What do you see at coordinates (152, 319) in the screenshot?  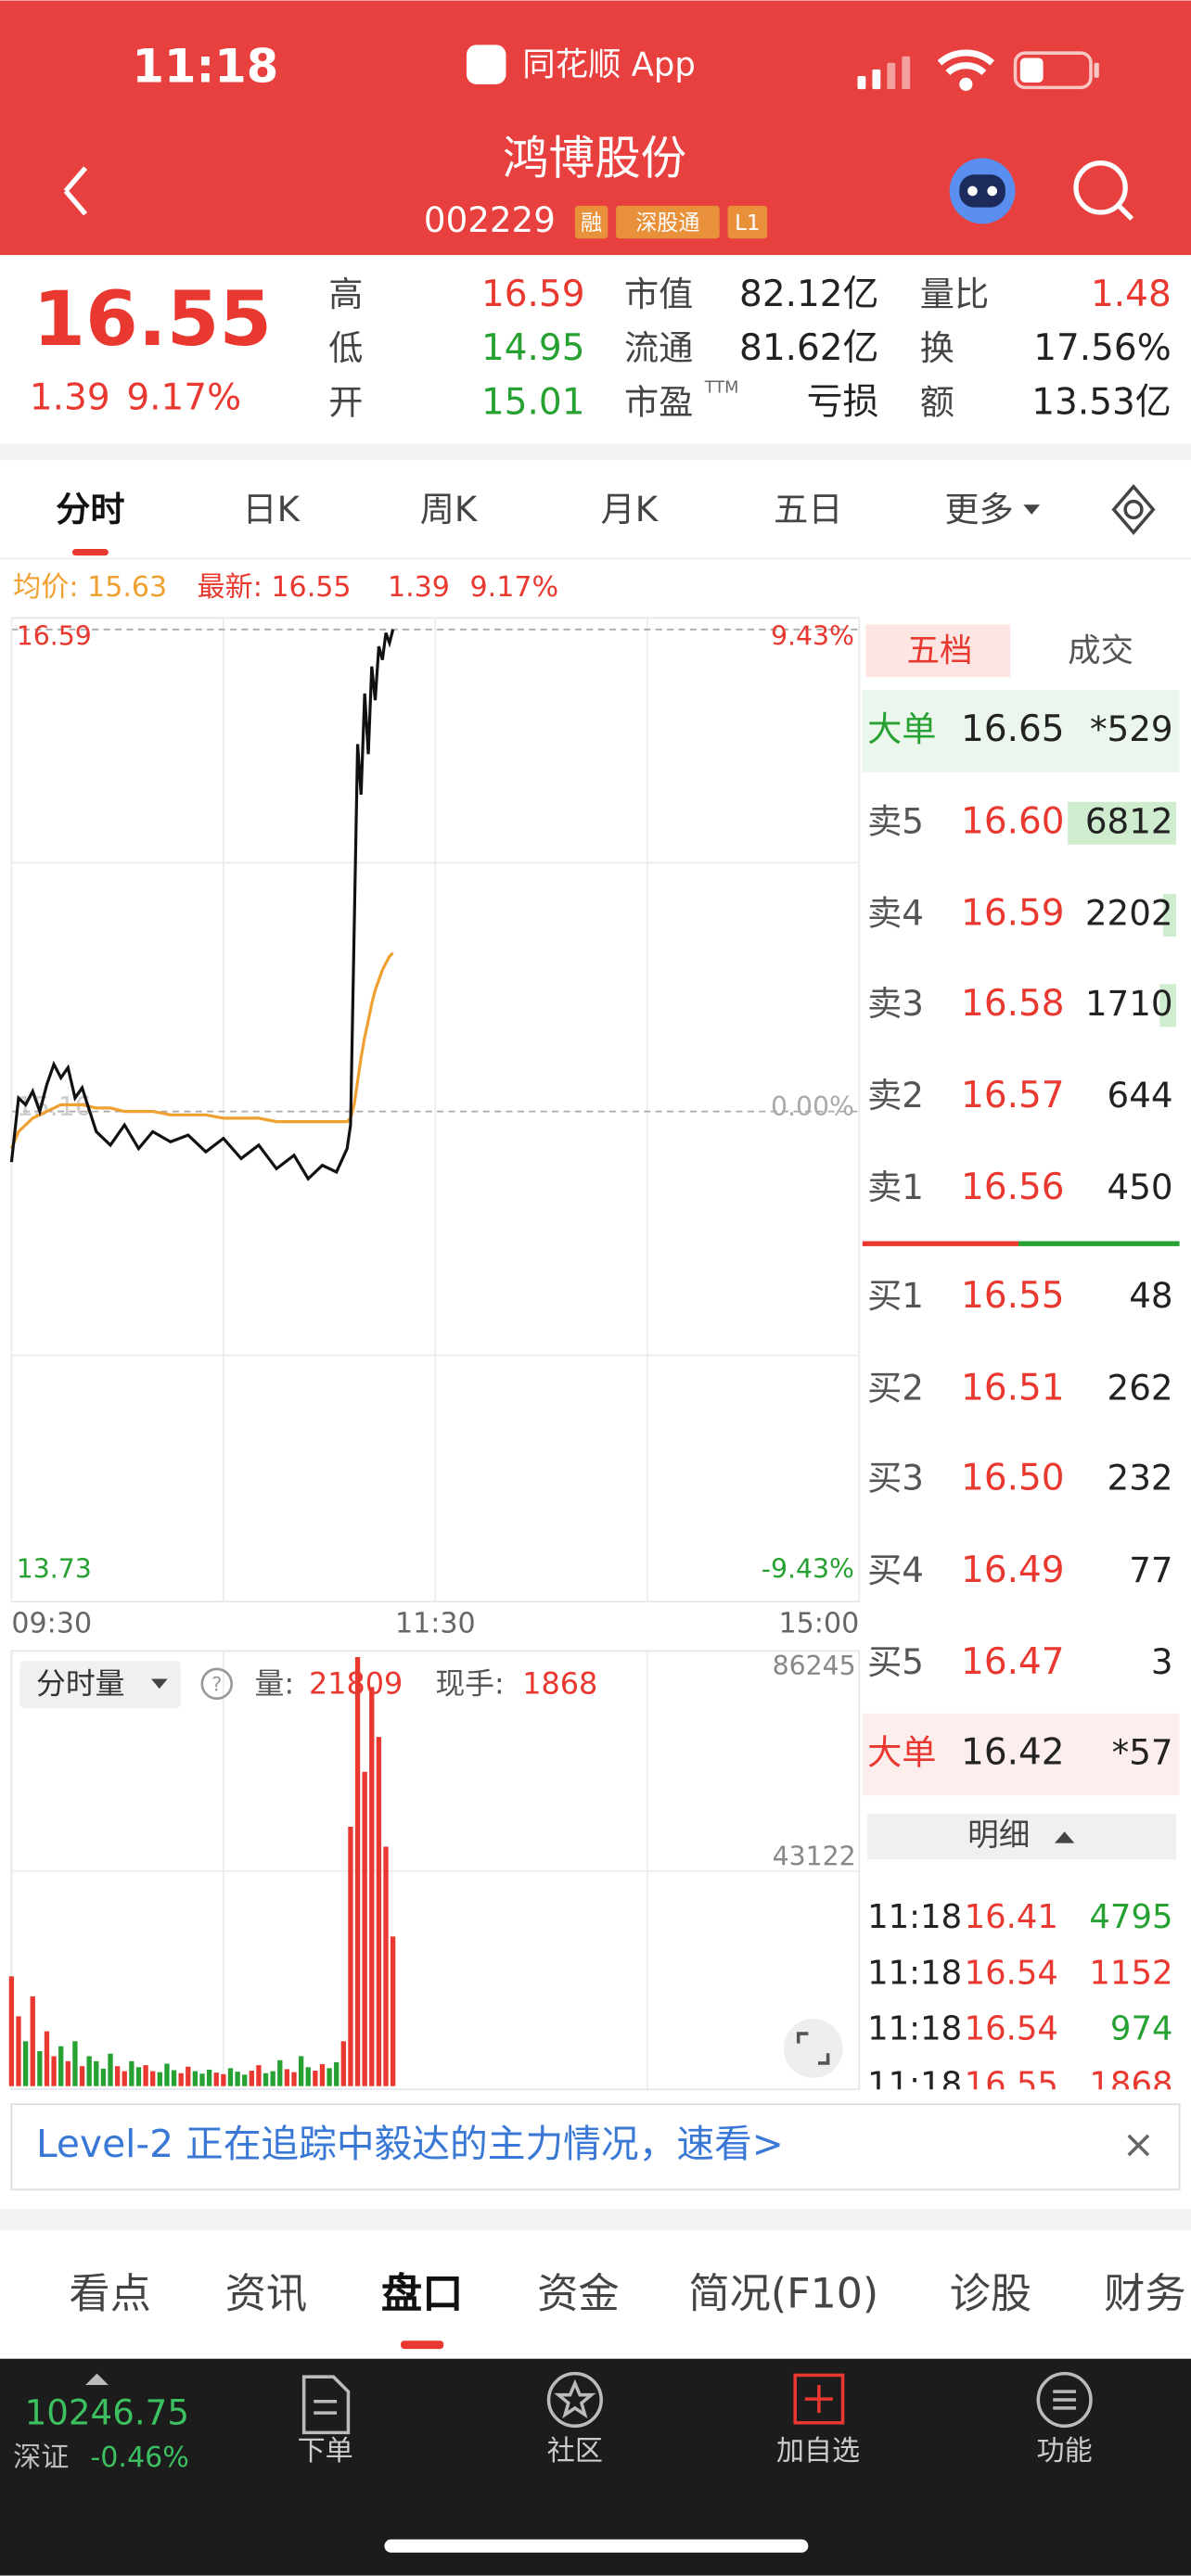 I see `price: 16.55` at bounding box center [152, 319].